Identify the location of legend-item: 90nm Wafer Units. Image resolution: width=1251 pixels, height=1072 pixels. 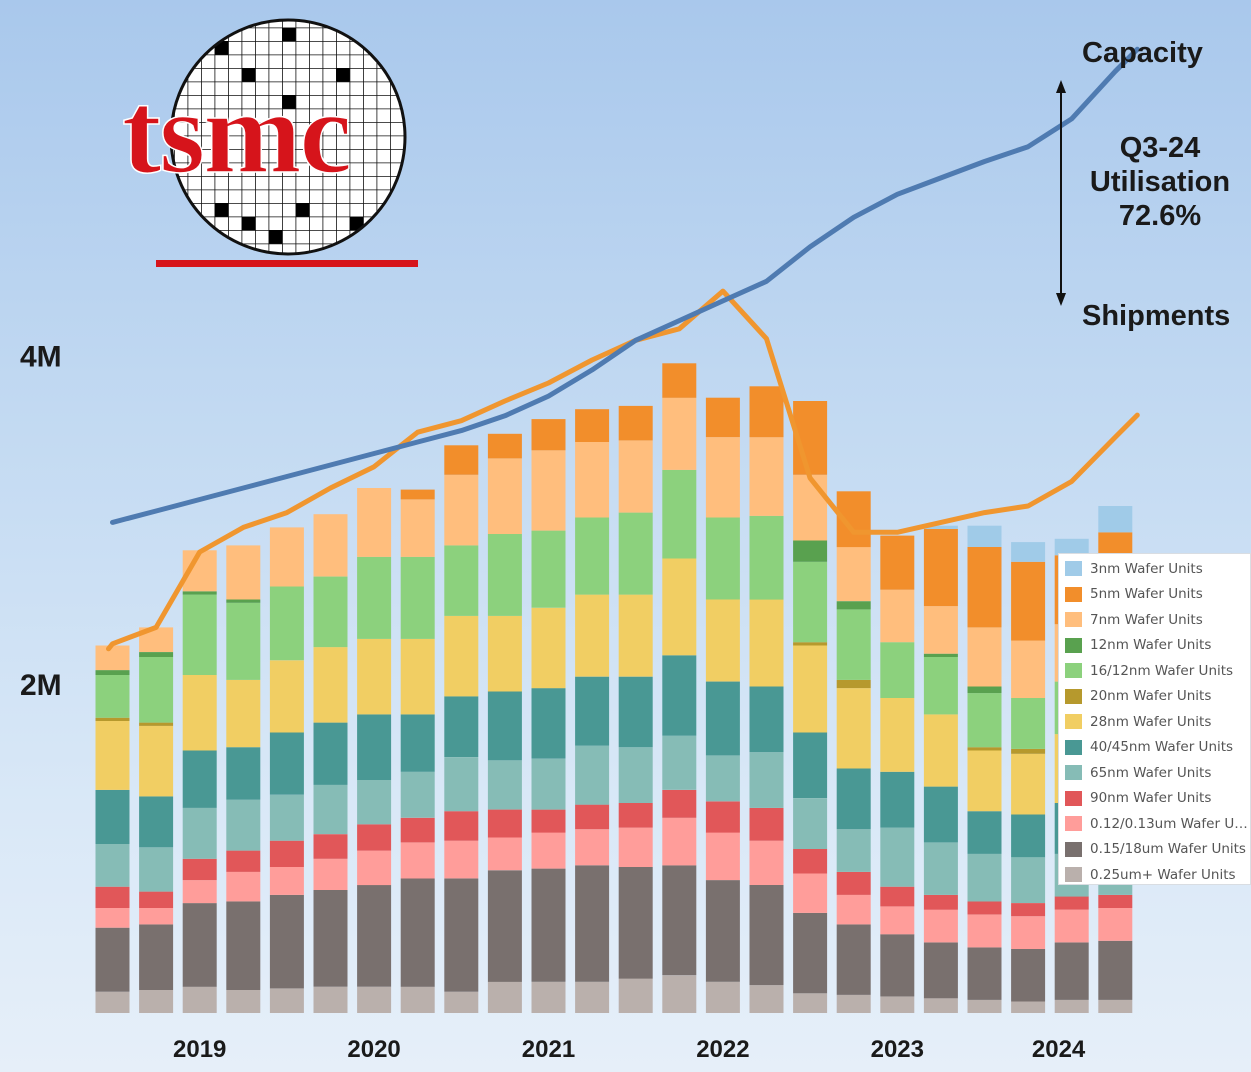
(1157, 799).